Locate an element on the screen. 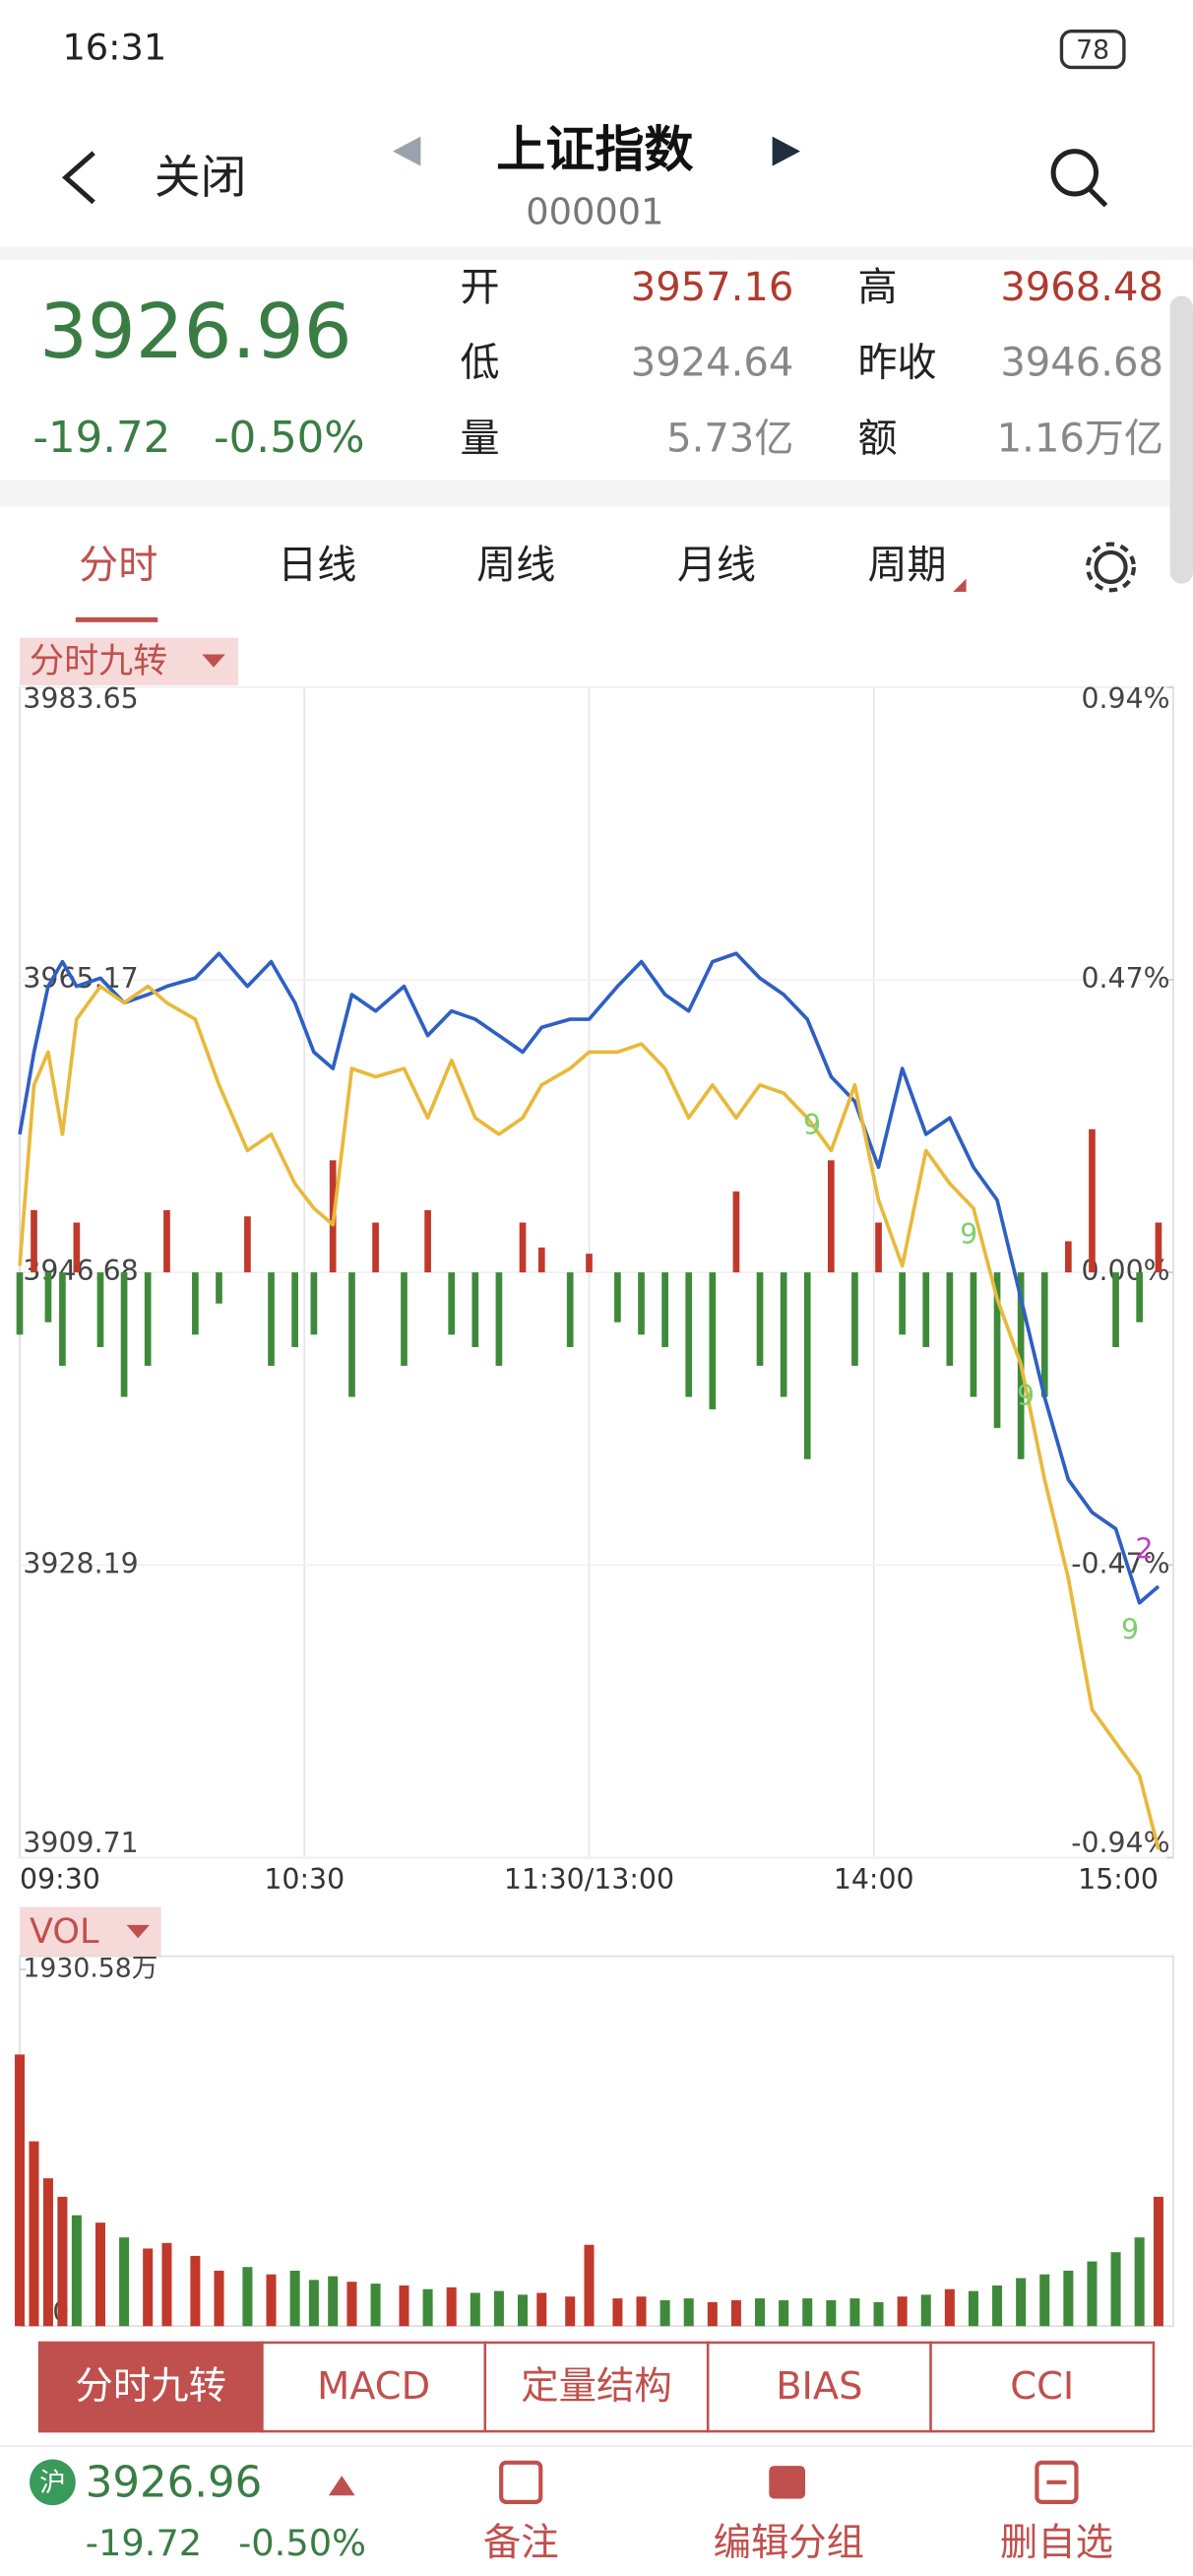  y-tick-label: 3983.65 is located at coordinates (80, 698).